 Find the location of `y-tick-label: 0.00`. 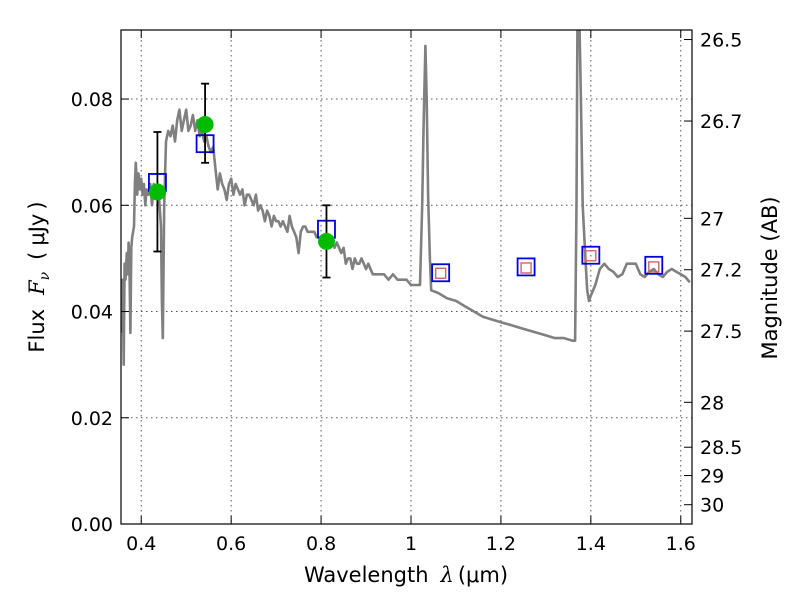

y-tick-label: 0.00 is located at coordinates (92, 525).